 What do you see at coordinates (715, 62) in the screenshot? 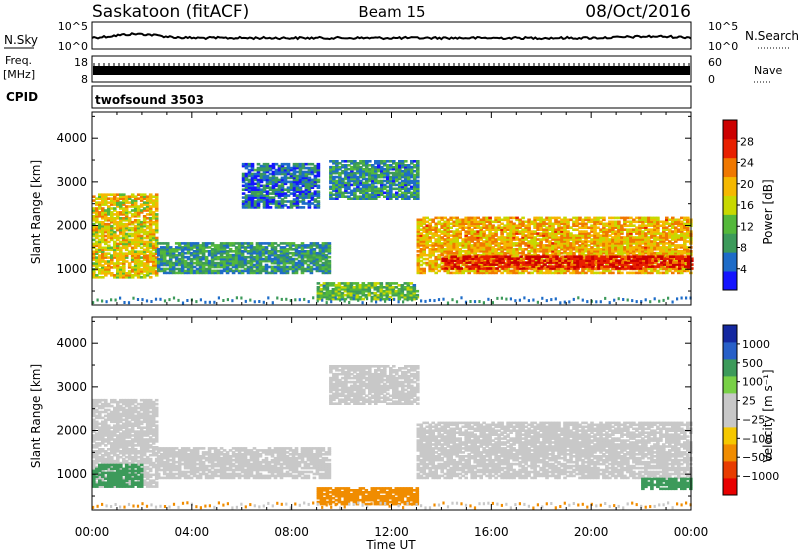
I see `freq-tick-right-top: 60` at bounding box center [715, 62].